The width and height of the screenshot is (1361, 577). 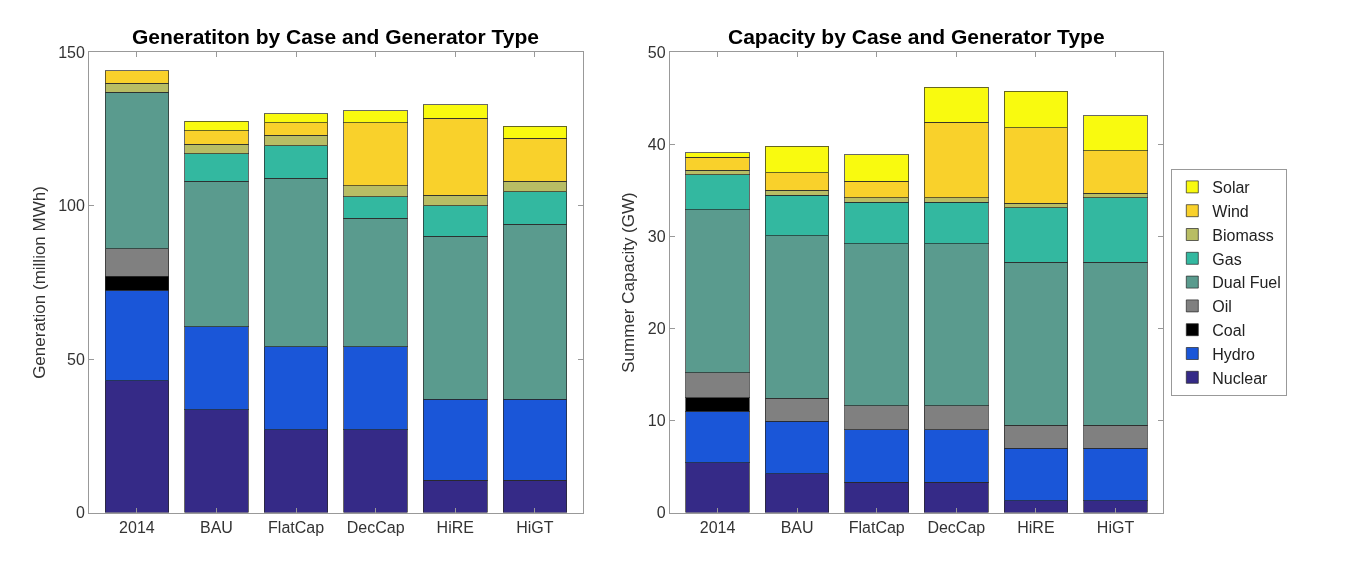 What do you see at coordinates (1231, 188) in the screenshot?
I see `legend-label: Solar` at bounding box center [1231, 188].